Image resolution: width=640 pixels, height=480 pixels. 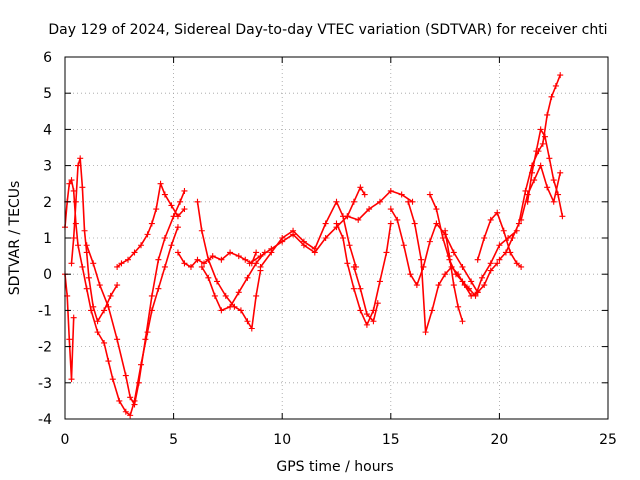 What do you see at coordinates (45, 420) in the screenshot?
I see `y-tick-label: -4` at bounding box center [45, 420].